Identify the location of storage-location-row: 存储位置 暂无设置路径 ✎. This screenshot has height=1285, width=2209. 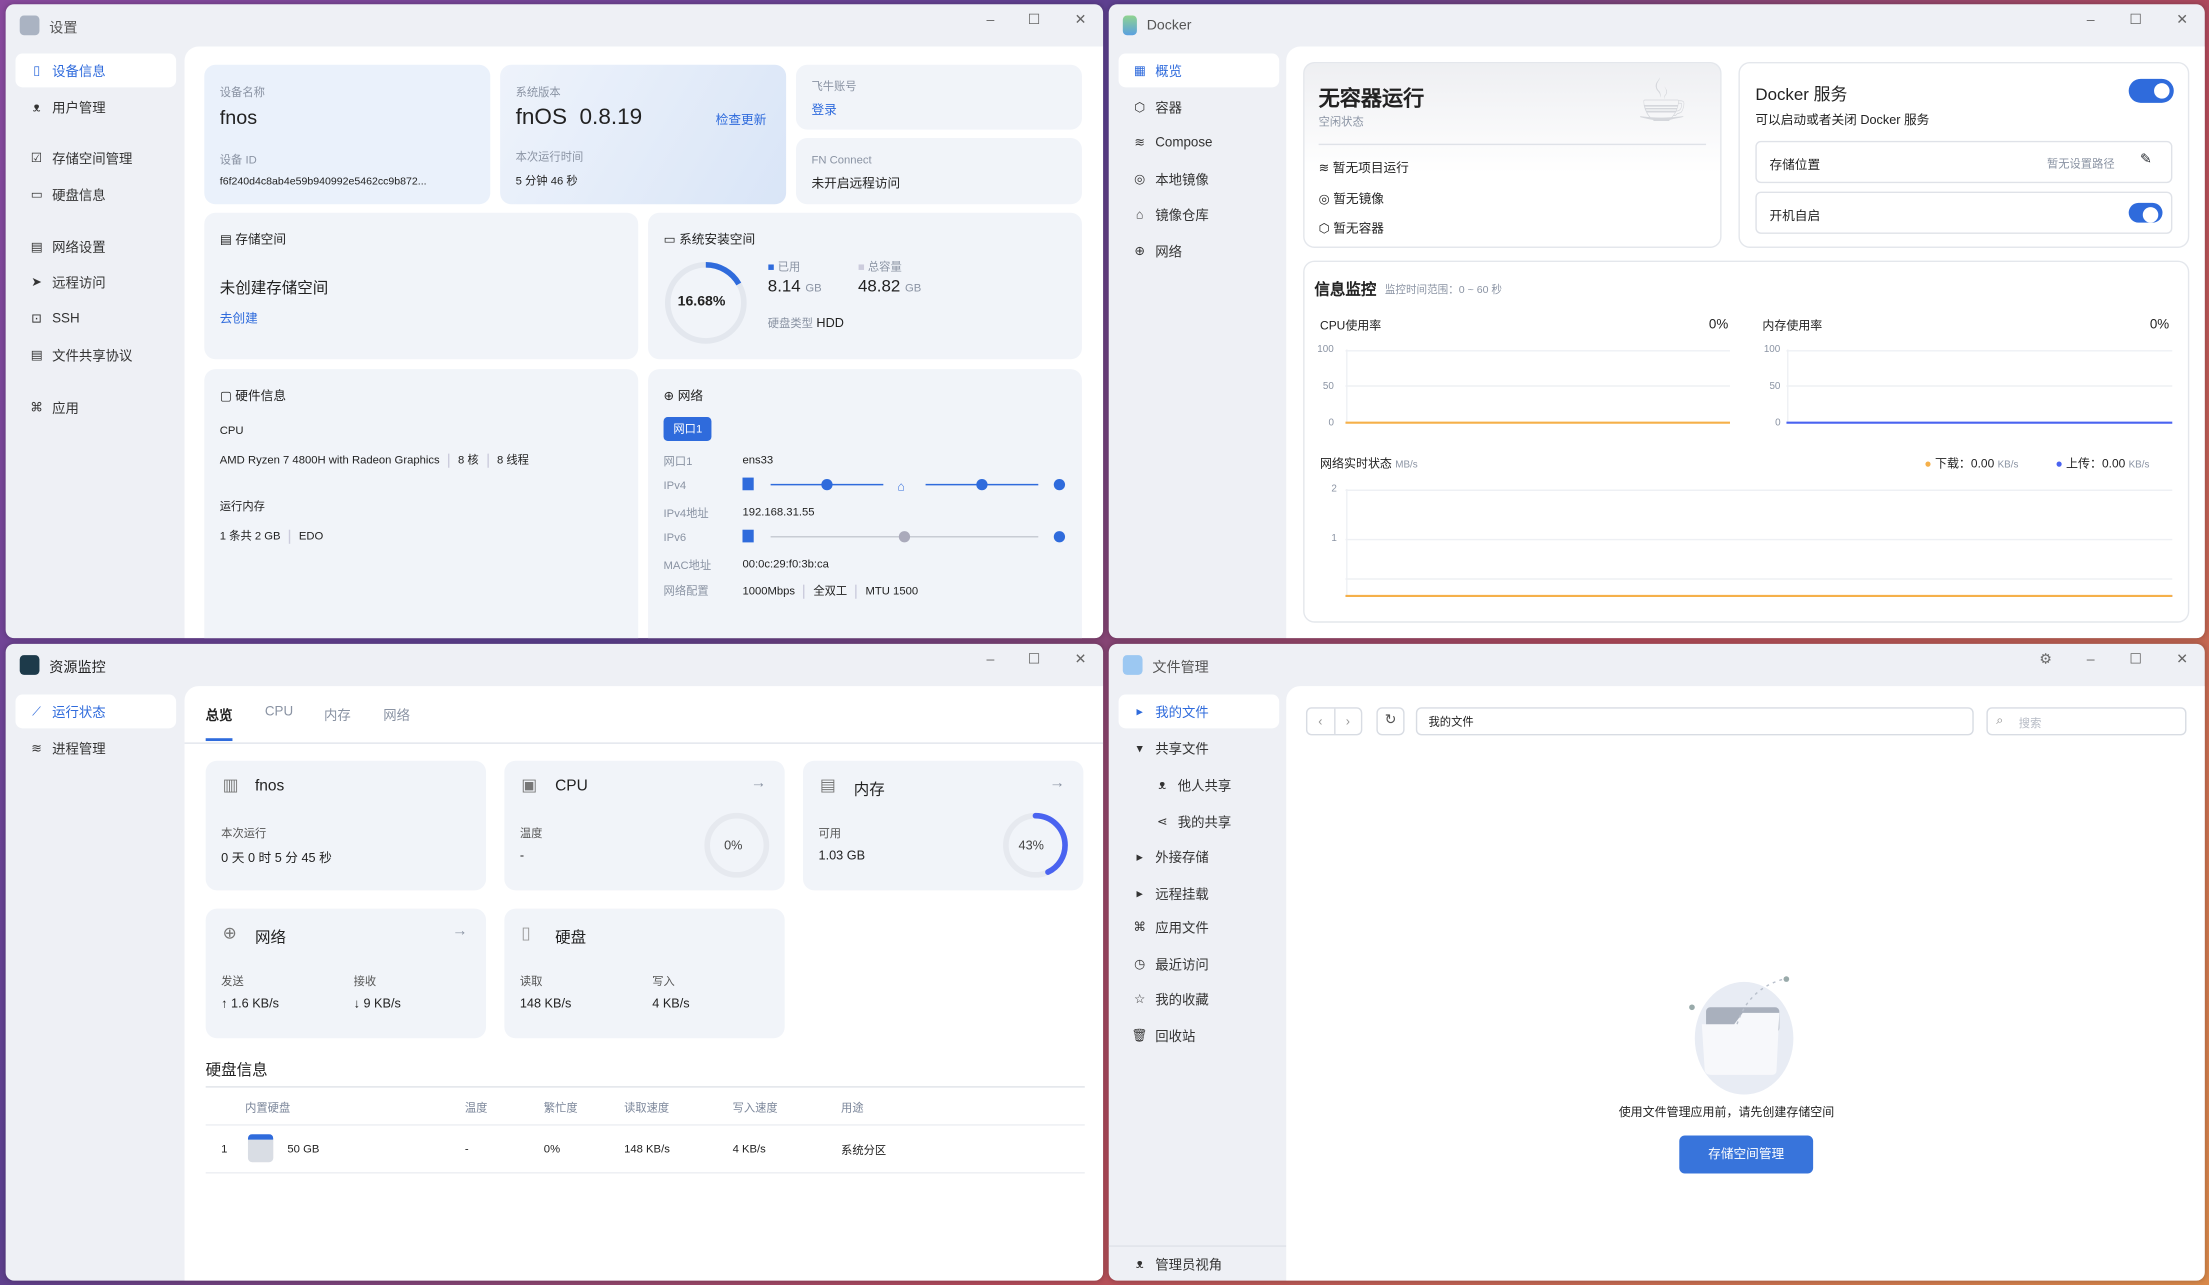
(1964, 162).